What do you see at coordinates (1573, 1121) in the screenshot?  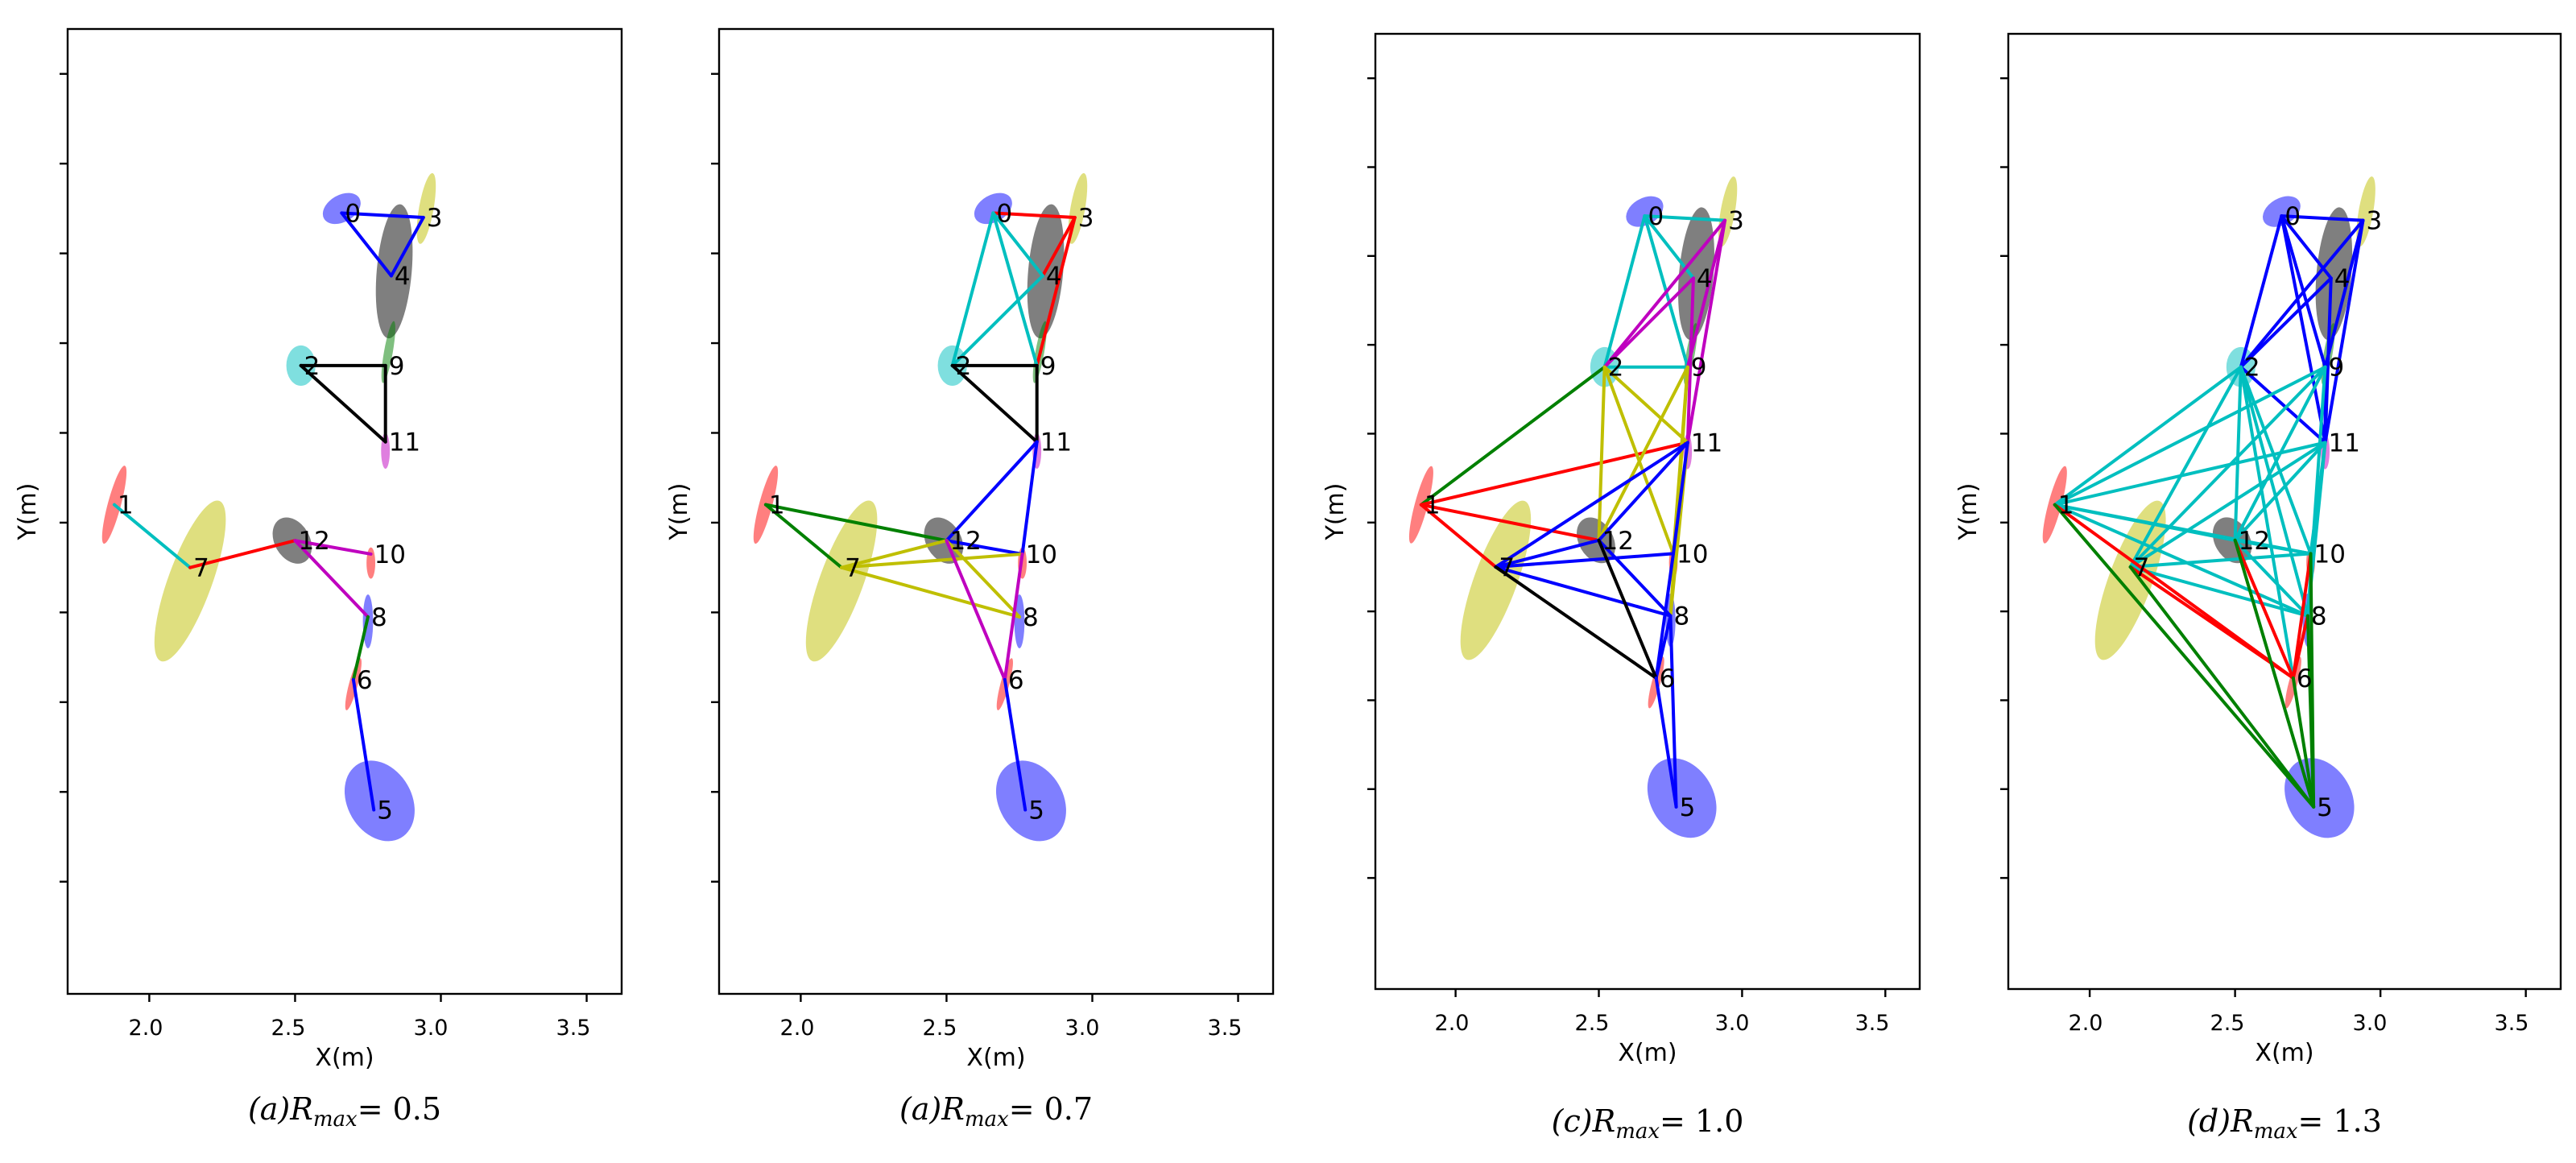 I see `caption-panel-label: (c)` at bounding box center [1573, 1121].